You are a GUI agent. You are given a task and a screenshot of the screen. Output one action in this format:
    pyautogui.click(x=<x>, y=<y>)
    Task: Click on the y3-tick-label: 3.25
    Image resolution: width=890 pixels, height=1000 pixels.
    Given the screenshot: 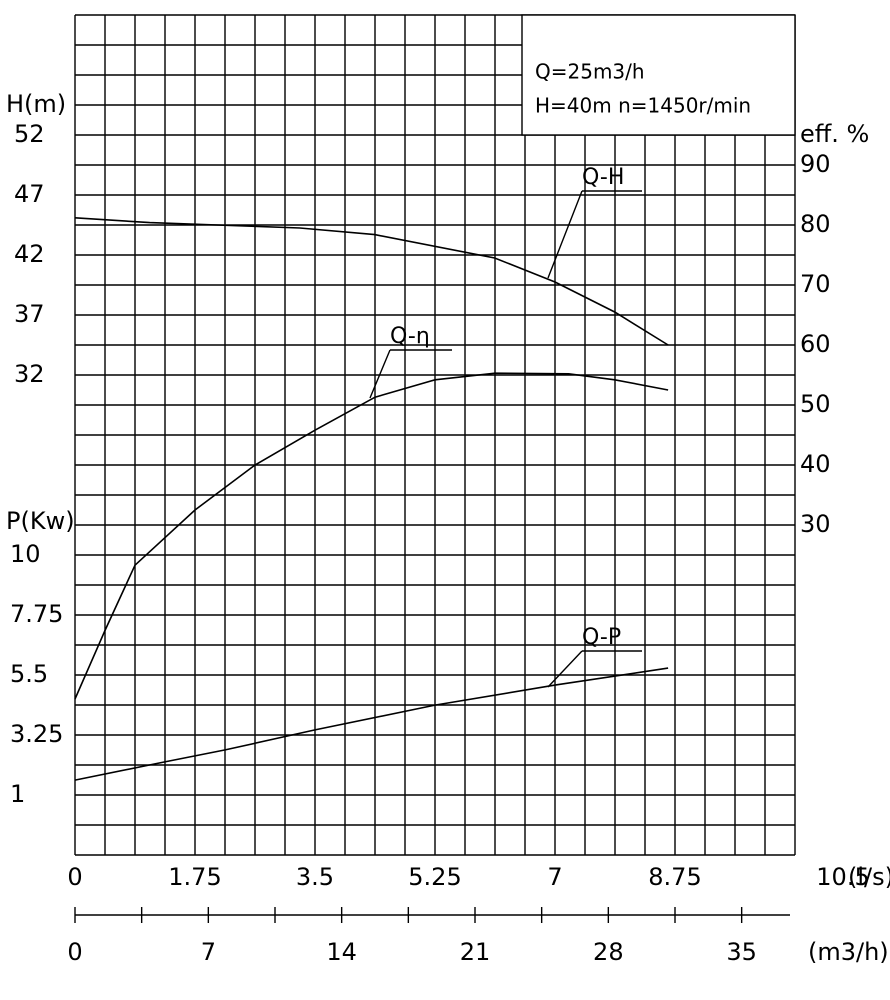 What is the action you would take?
    pyautogui.click(x=36, y=734)
    